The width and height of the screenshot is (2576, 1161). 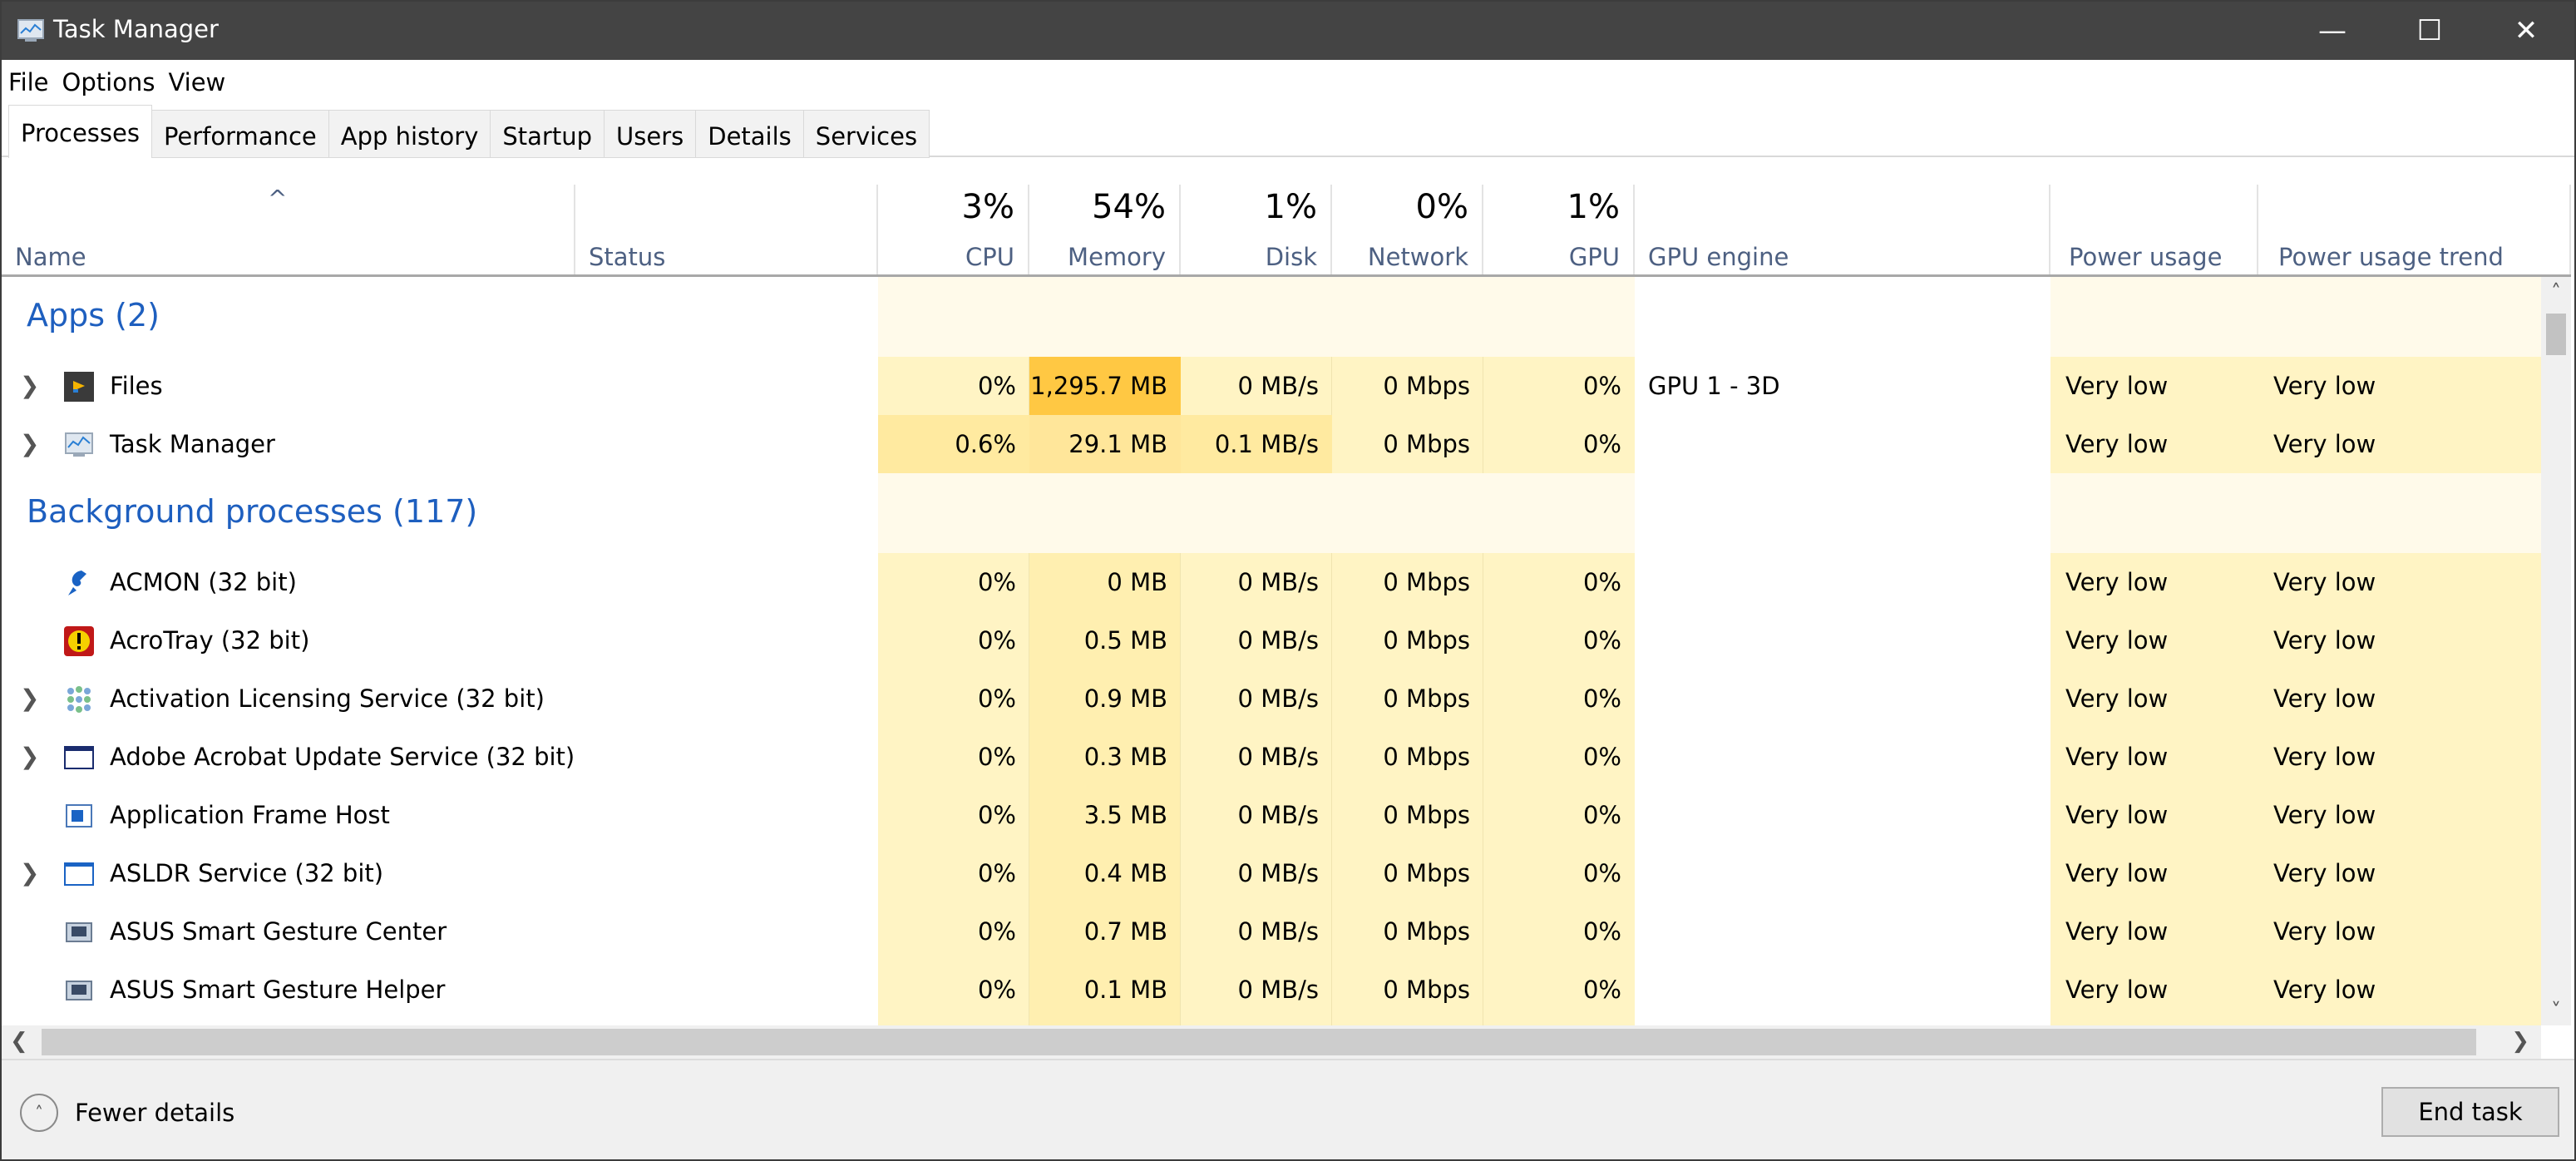 What do you see at coordinates (1286, 275) in the screenshot?
I see `header-divider` at bounding box center [1286, 275].